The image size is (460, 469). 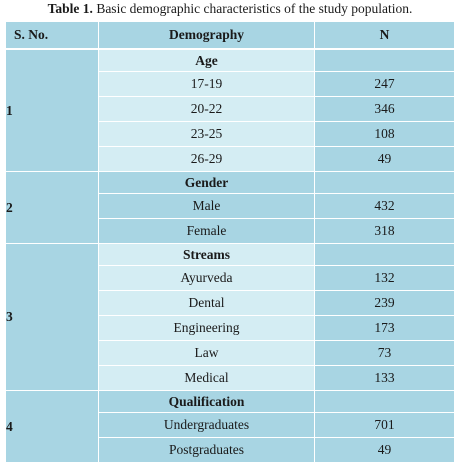 What do you see at coordinates (206, 425) in the screenshot?
I see `row-label: Undergraduates` at bounding box center [206, 425].